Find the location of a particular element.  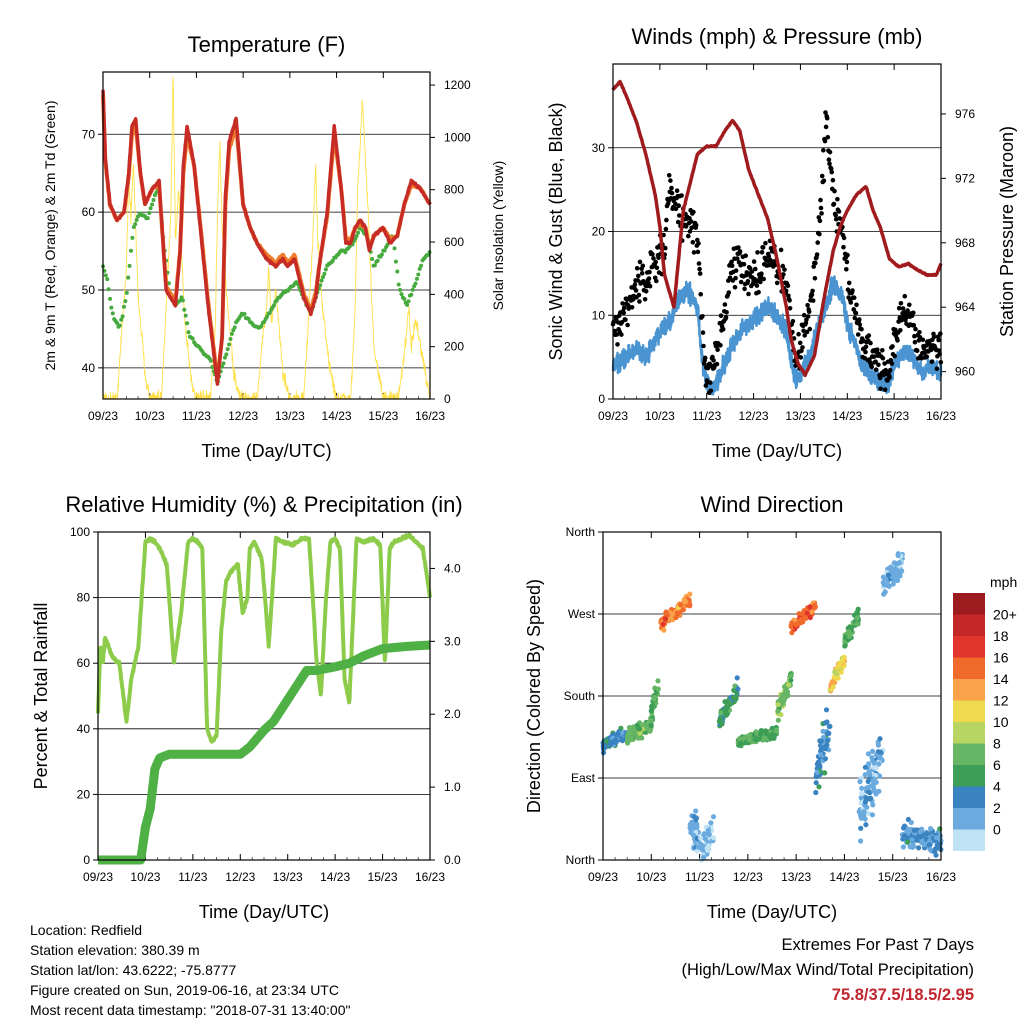

legend-swatch is located at coordinates (969, 625).